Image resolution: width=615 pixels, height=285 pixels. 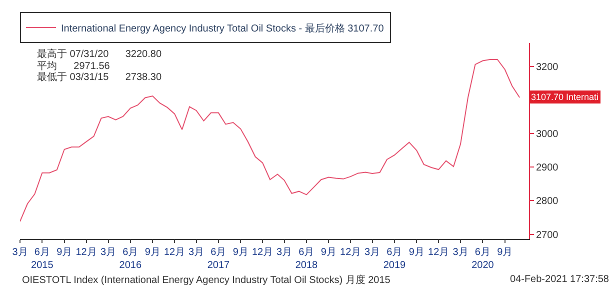 What do you see at coordinates (73, 66) in the screenshot?
I see `annotation: 平均 2971.56` at bounding box center [73, 66].